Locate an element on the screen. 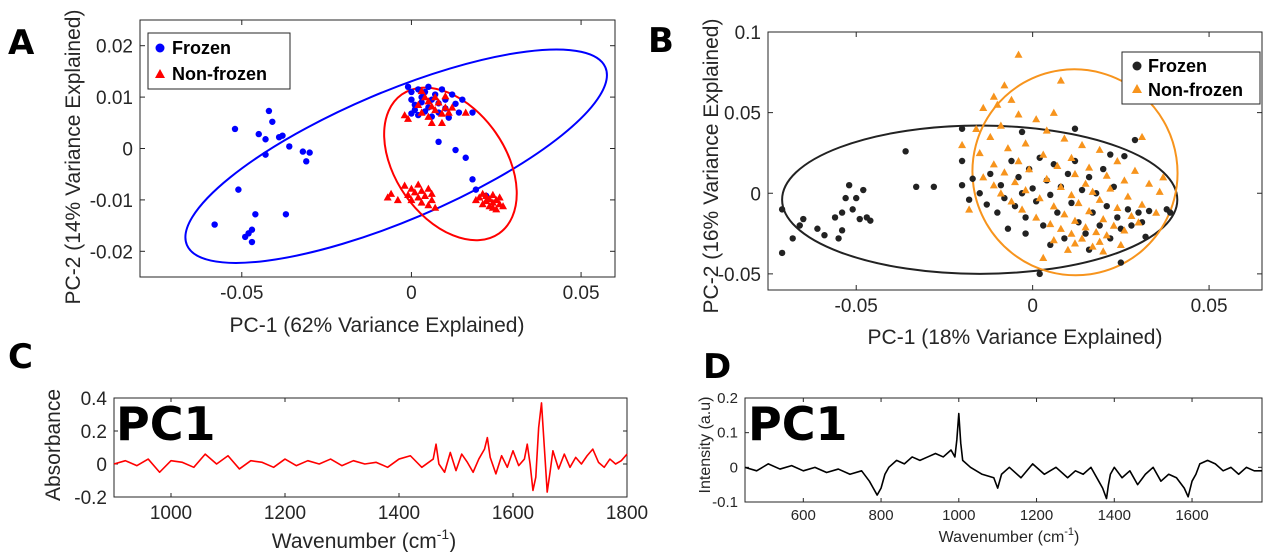  plot-d-area: 600 800 1000 1200 1400 1600 -0.1 0 0.1 0.2 is located at coordinates (987, 457).